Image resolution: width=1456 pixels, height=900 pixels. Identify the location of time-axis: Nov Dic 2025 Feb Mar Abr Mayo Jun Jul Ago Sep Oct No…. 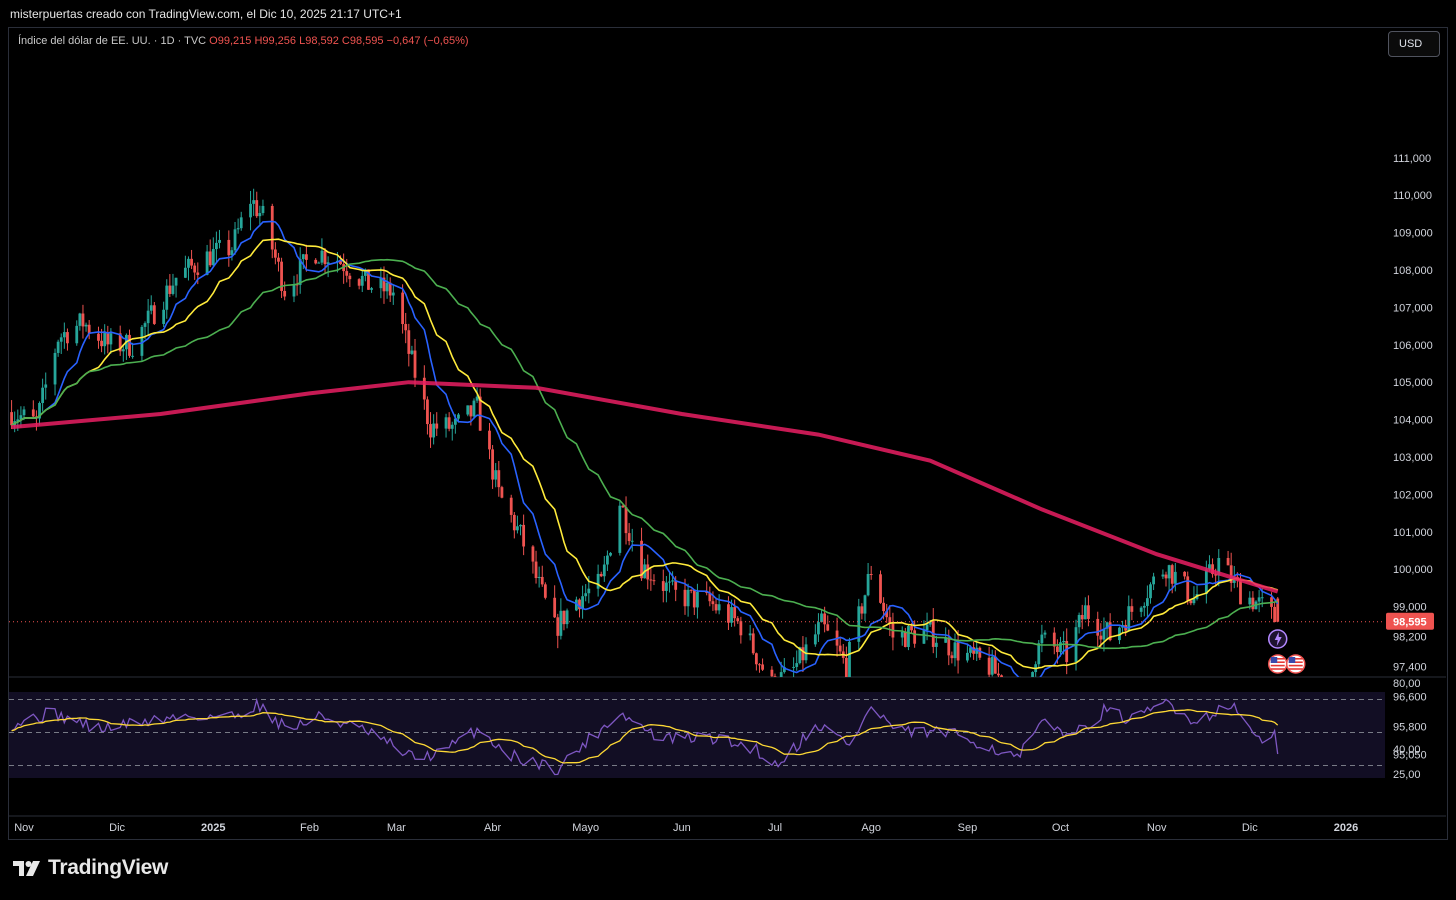
(686, 828).